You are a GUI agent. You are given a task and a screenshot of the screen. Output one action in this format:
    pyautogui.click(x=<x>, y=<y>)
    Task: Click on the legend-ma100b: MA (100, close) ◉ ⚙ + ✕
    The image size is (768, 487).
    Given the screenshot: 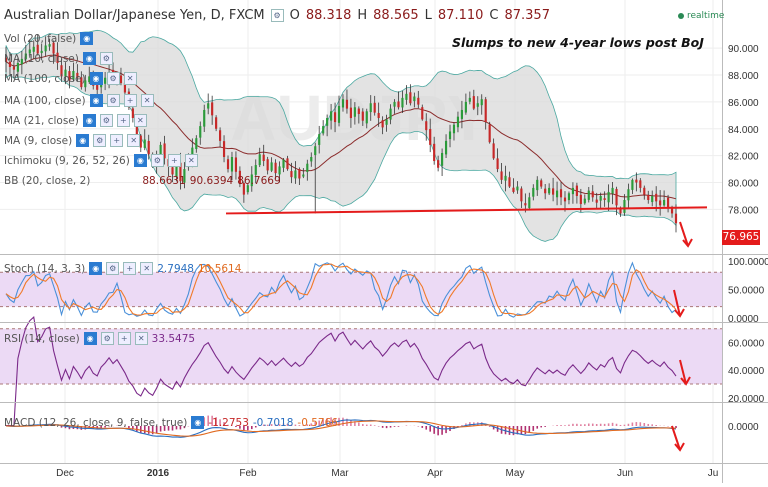 What is the action you would take?
    pyautogui.click(x=79, y=100)
    